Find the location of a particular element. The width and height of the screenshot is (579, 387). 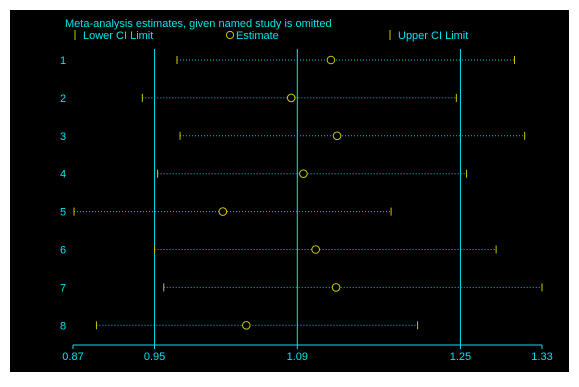

x-tick-label: 1.09 is located at coordinates (297, 357).